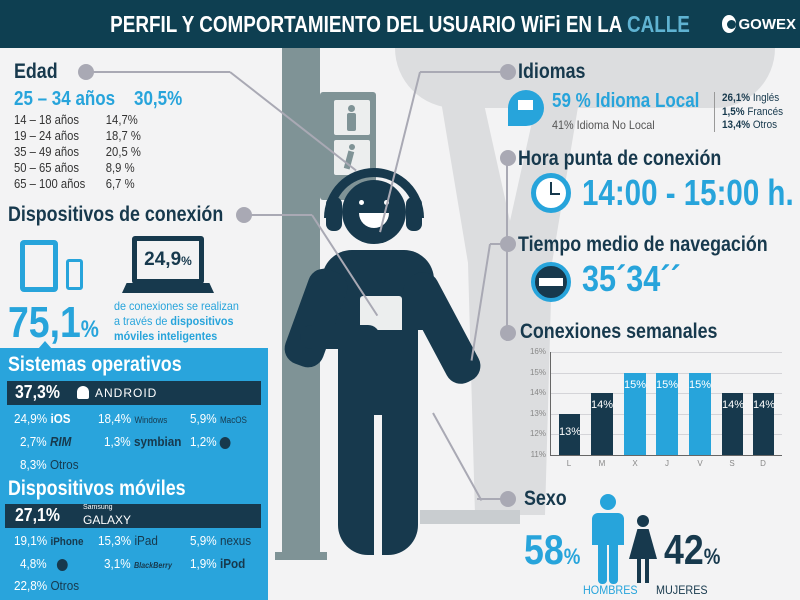 The image size is (800, 600). I want to click on idiomas-title: Idiomas, so click(552, 71).